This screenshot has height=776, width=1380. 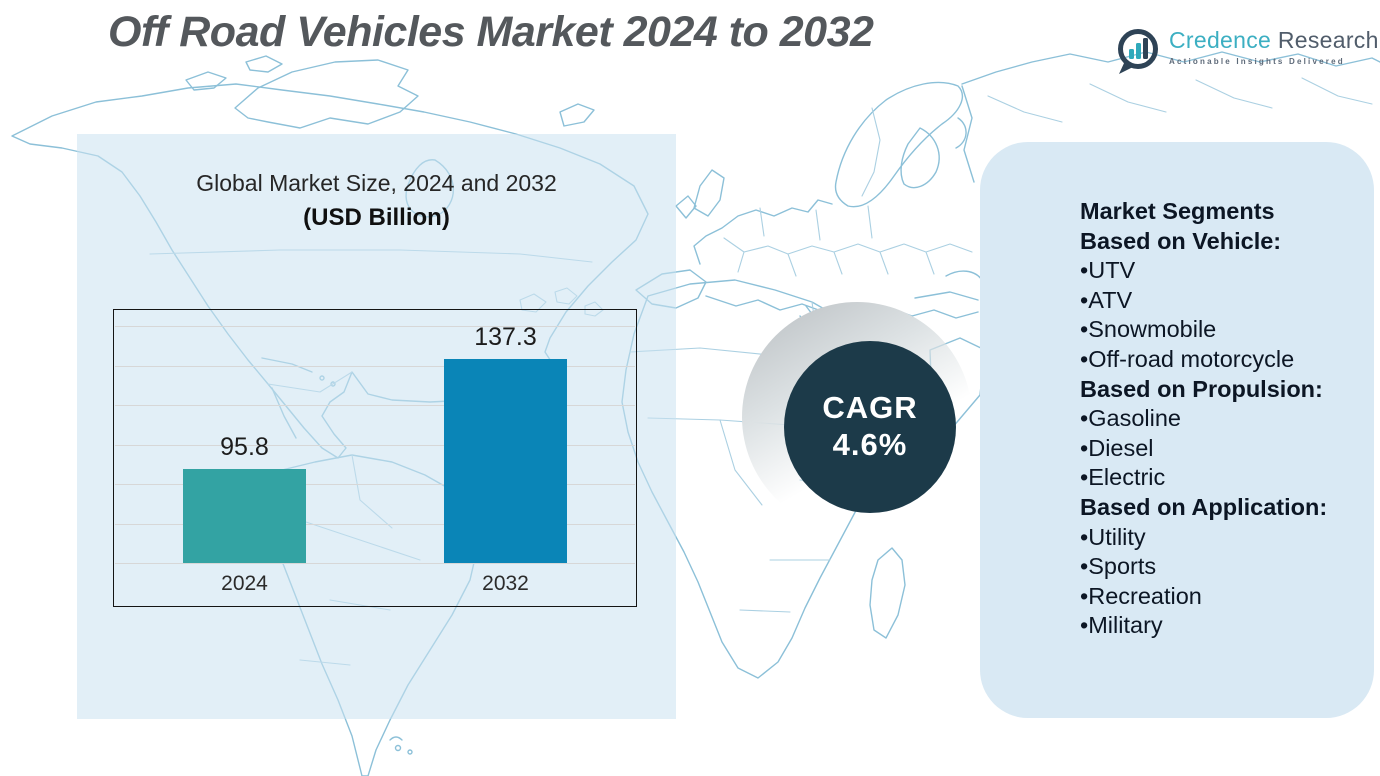 What do you see at coordinates (244, 447) in the screenshot?
I see `bar-value-label: 95.8` at bounding box center [244, 447].